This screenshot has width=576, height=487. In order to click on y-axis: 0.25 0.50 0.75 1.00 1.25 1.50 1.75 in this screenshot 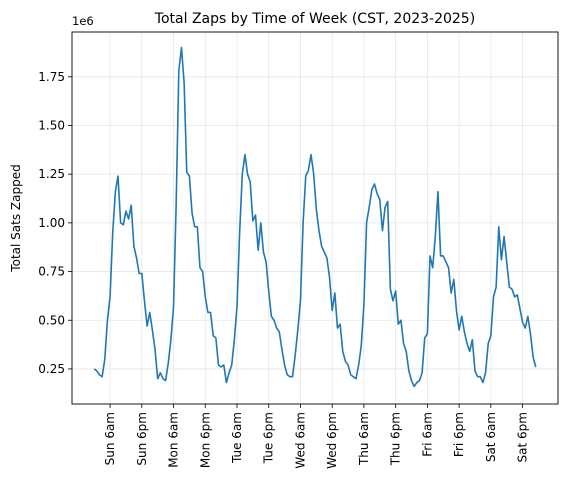, I will do `click(55, 223)`.